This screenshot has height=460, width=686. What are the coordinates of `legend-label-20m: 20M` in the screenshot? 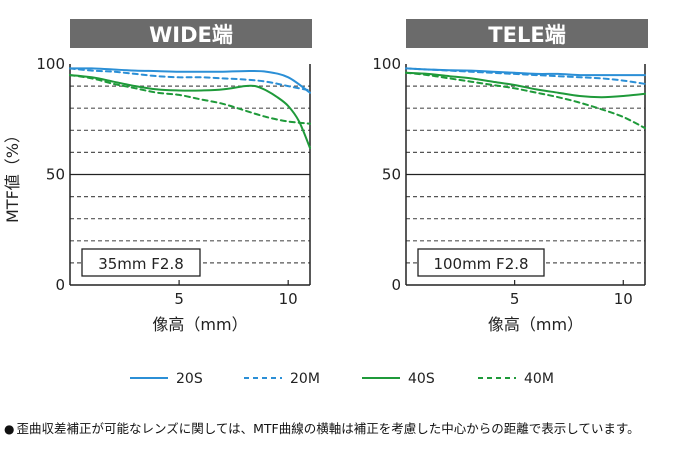 It's located at (305, 379).